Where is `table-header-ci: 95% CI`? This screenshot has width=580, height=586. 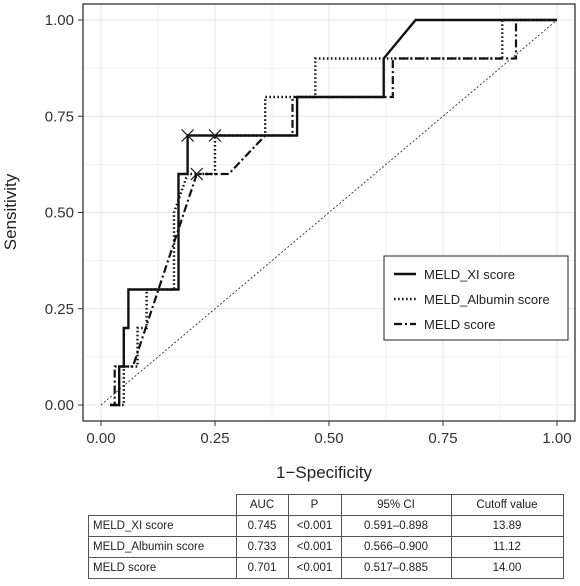 table-header-ci: 95% CI is located at coordinates (396, 505).